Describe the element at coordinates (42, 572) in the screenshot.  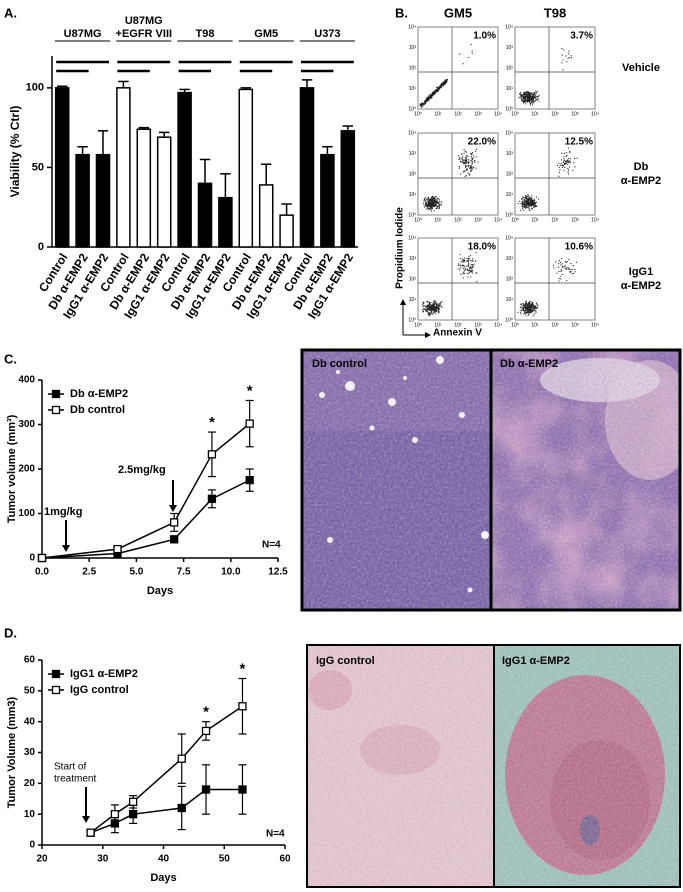
I see `x-tick-label: 0.0` at that location.